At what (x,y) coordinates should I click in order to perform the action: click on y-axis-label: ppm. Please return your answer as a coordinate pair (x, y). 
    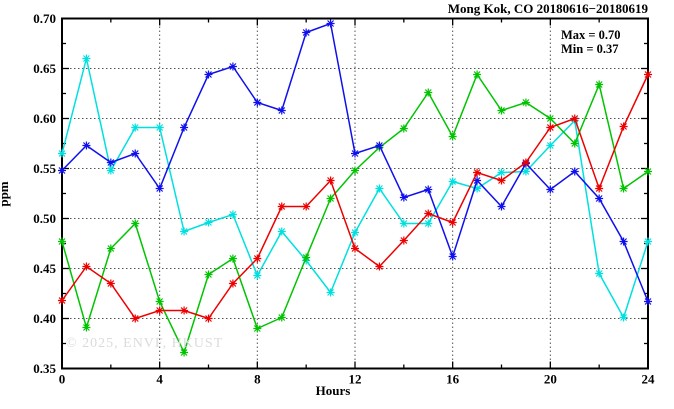
    Looking at the image, I should click on (5, 194).